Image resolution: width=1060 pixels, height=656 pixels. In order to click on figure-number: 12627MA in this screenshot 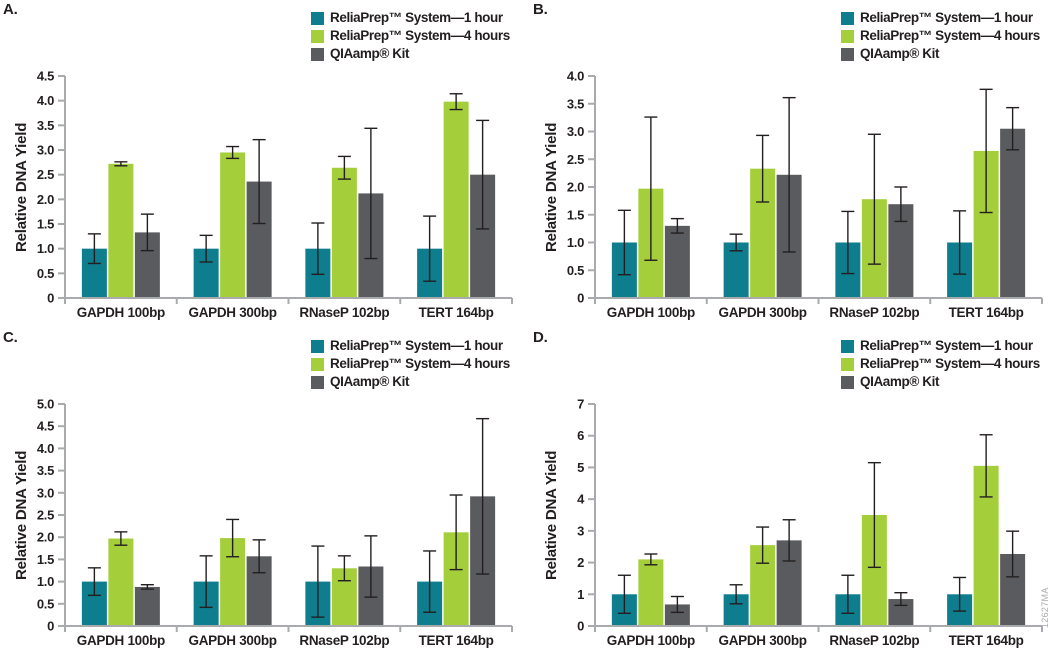, I will do `click(1045, 607)`.